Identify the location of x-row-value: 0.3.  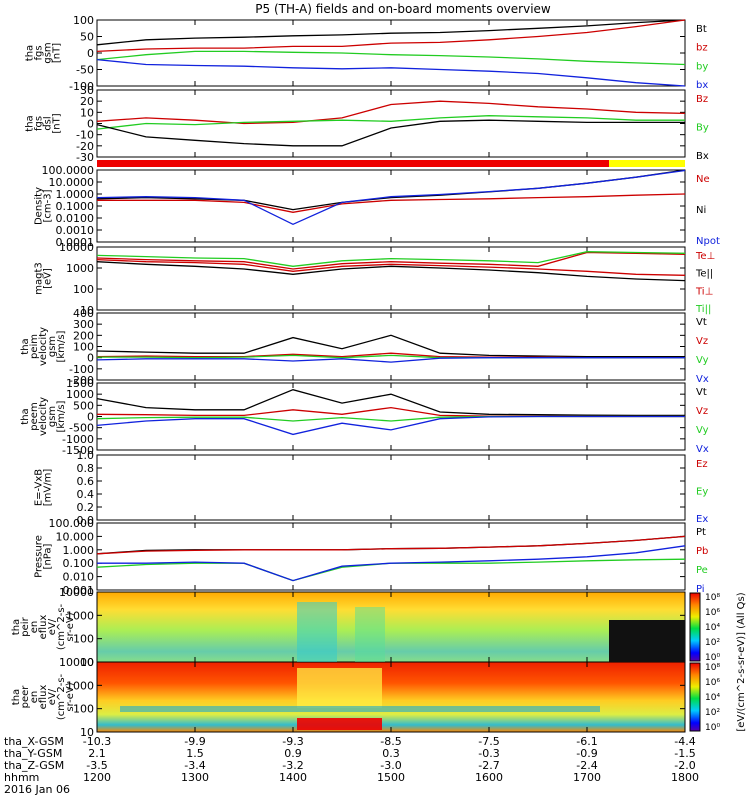
(391, 753).